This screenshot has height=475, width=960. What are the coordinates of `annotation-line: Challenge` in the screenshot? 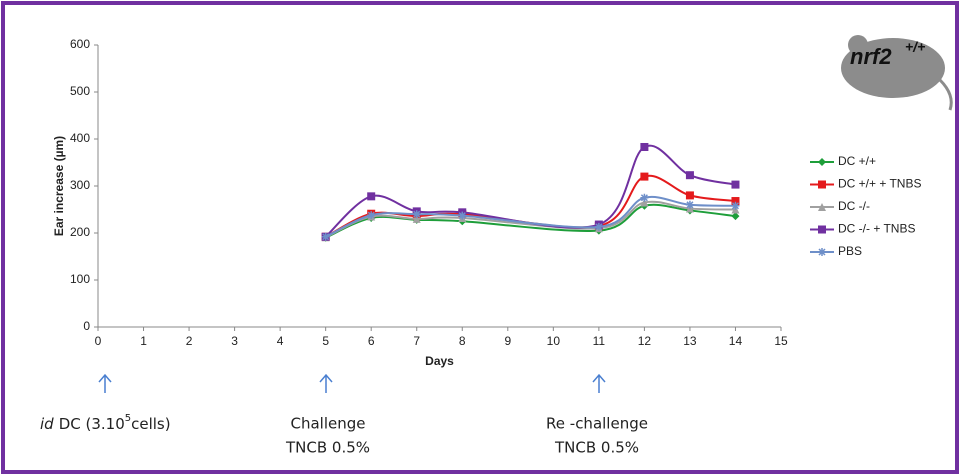 It's located at (328, 424).